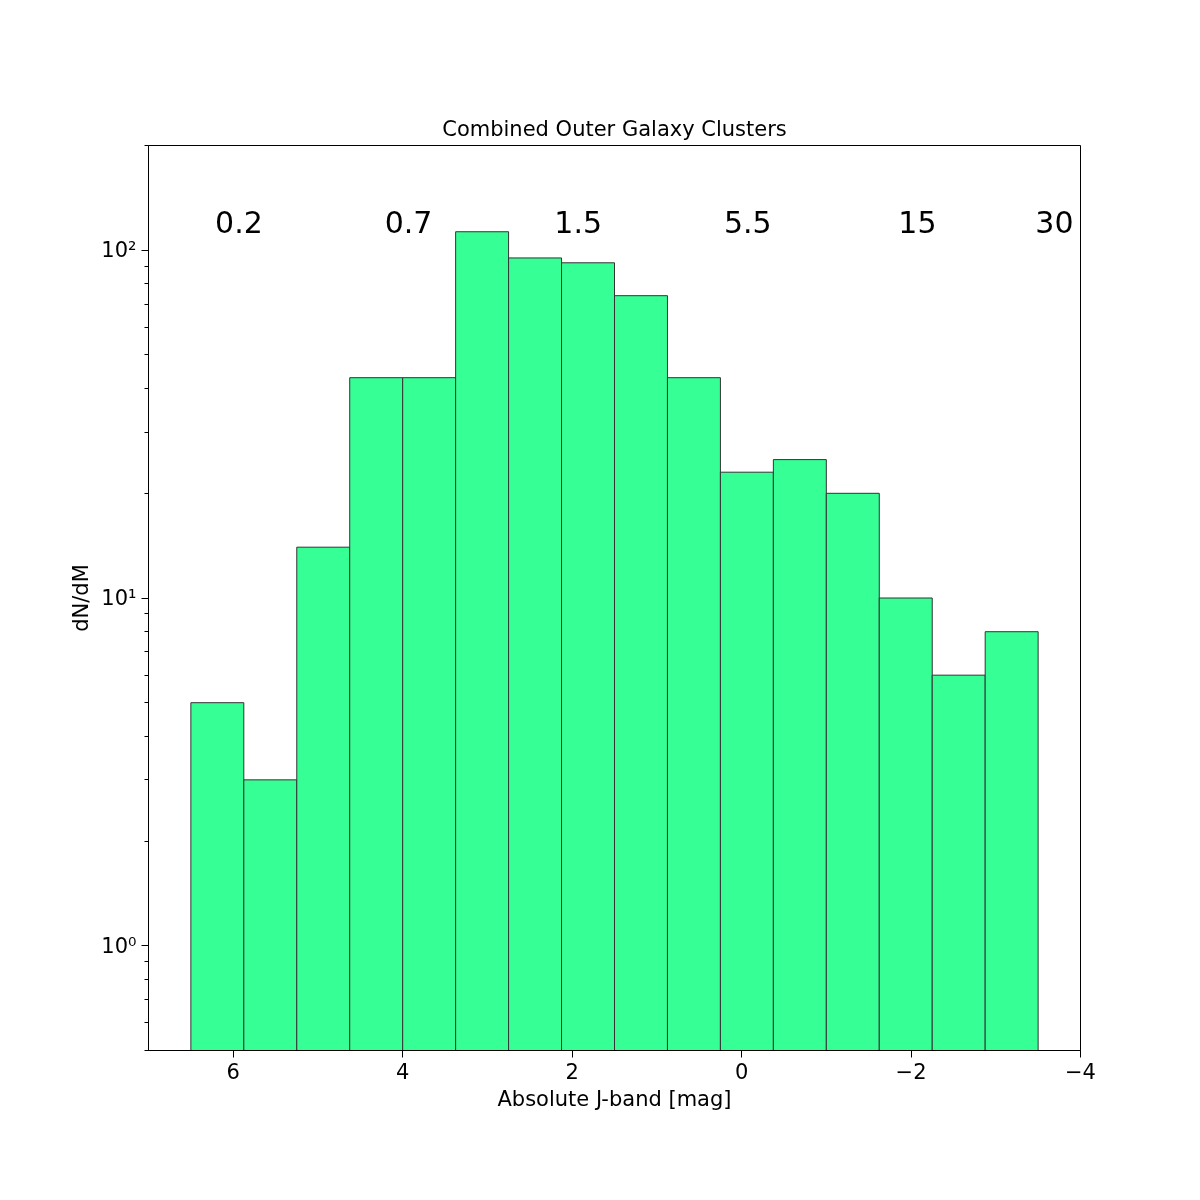 Image resolution: width=1200 pixels, height=1200 pixels. Describe the element at coordinates (1080, 1071) in the screenshot. I see `x-tick-label: −4` at that location.